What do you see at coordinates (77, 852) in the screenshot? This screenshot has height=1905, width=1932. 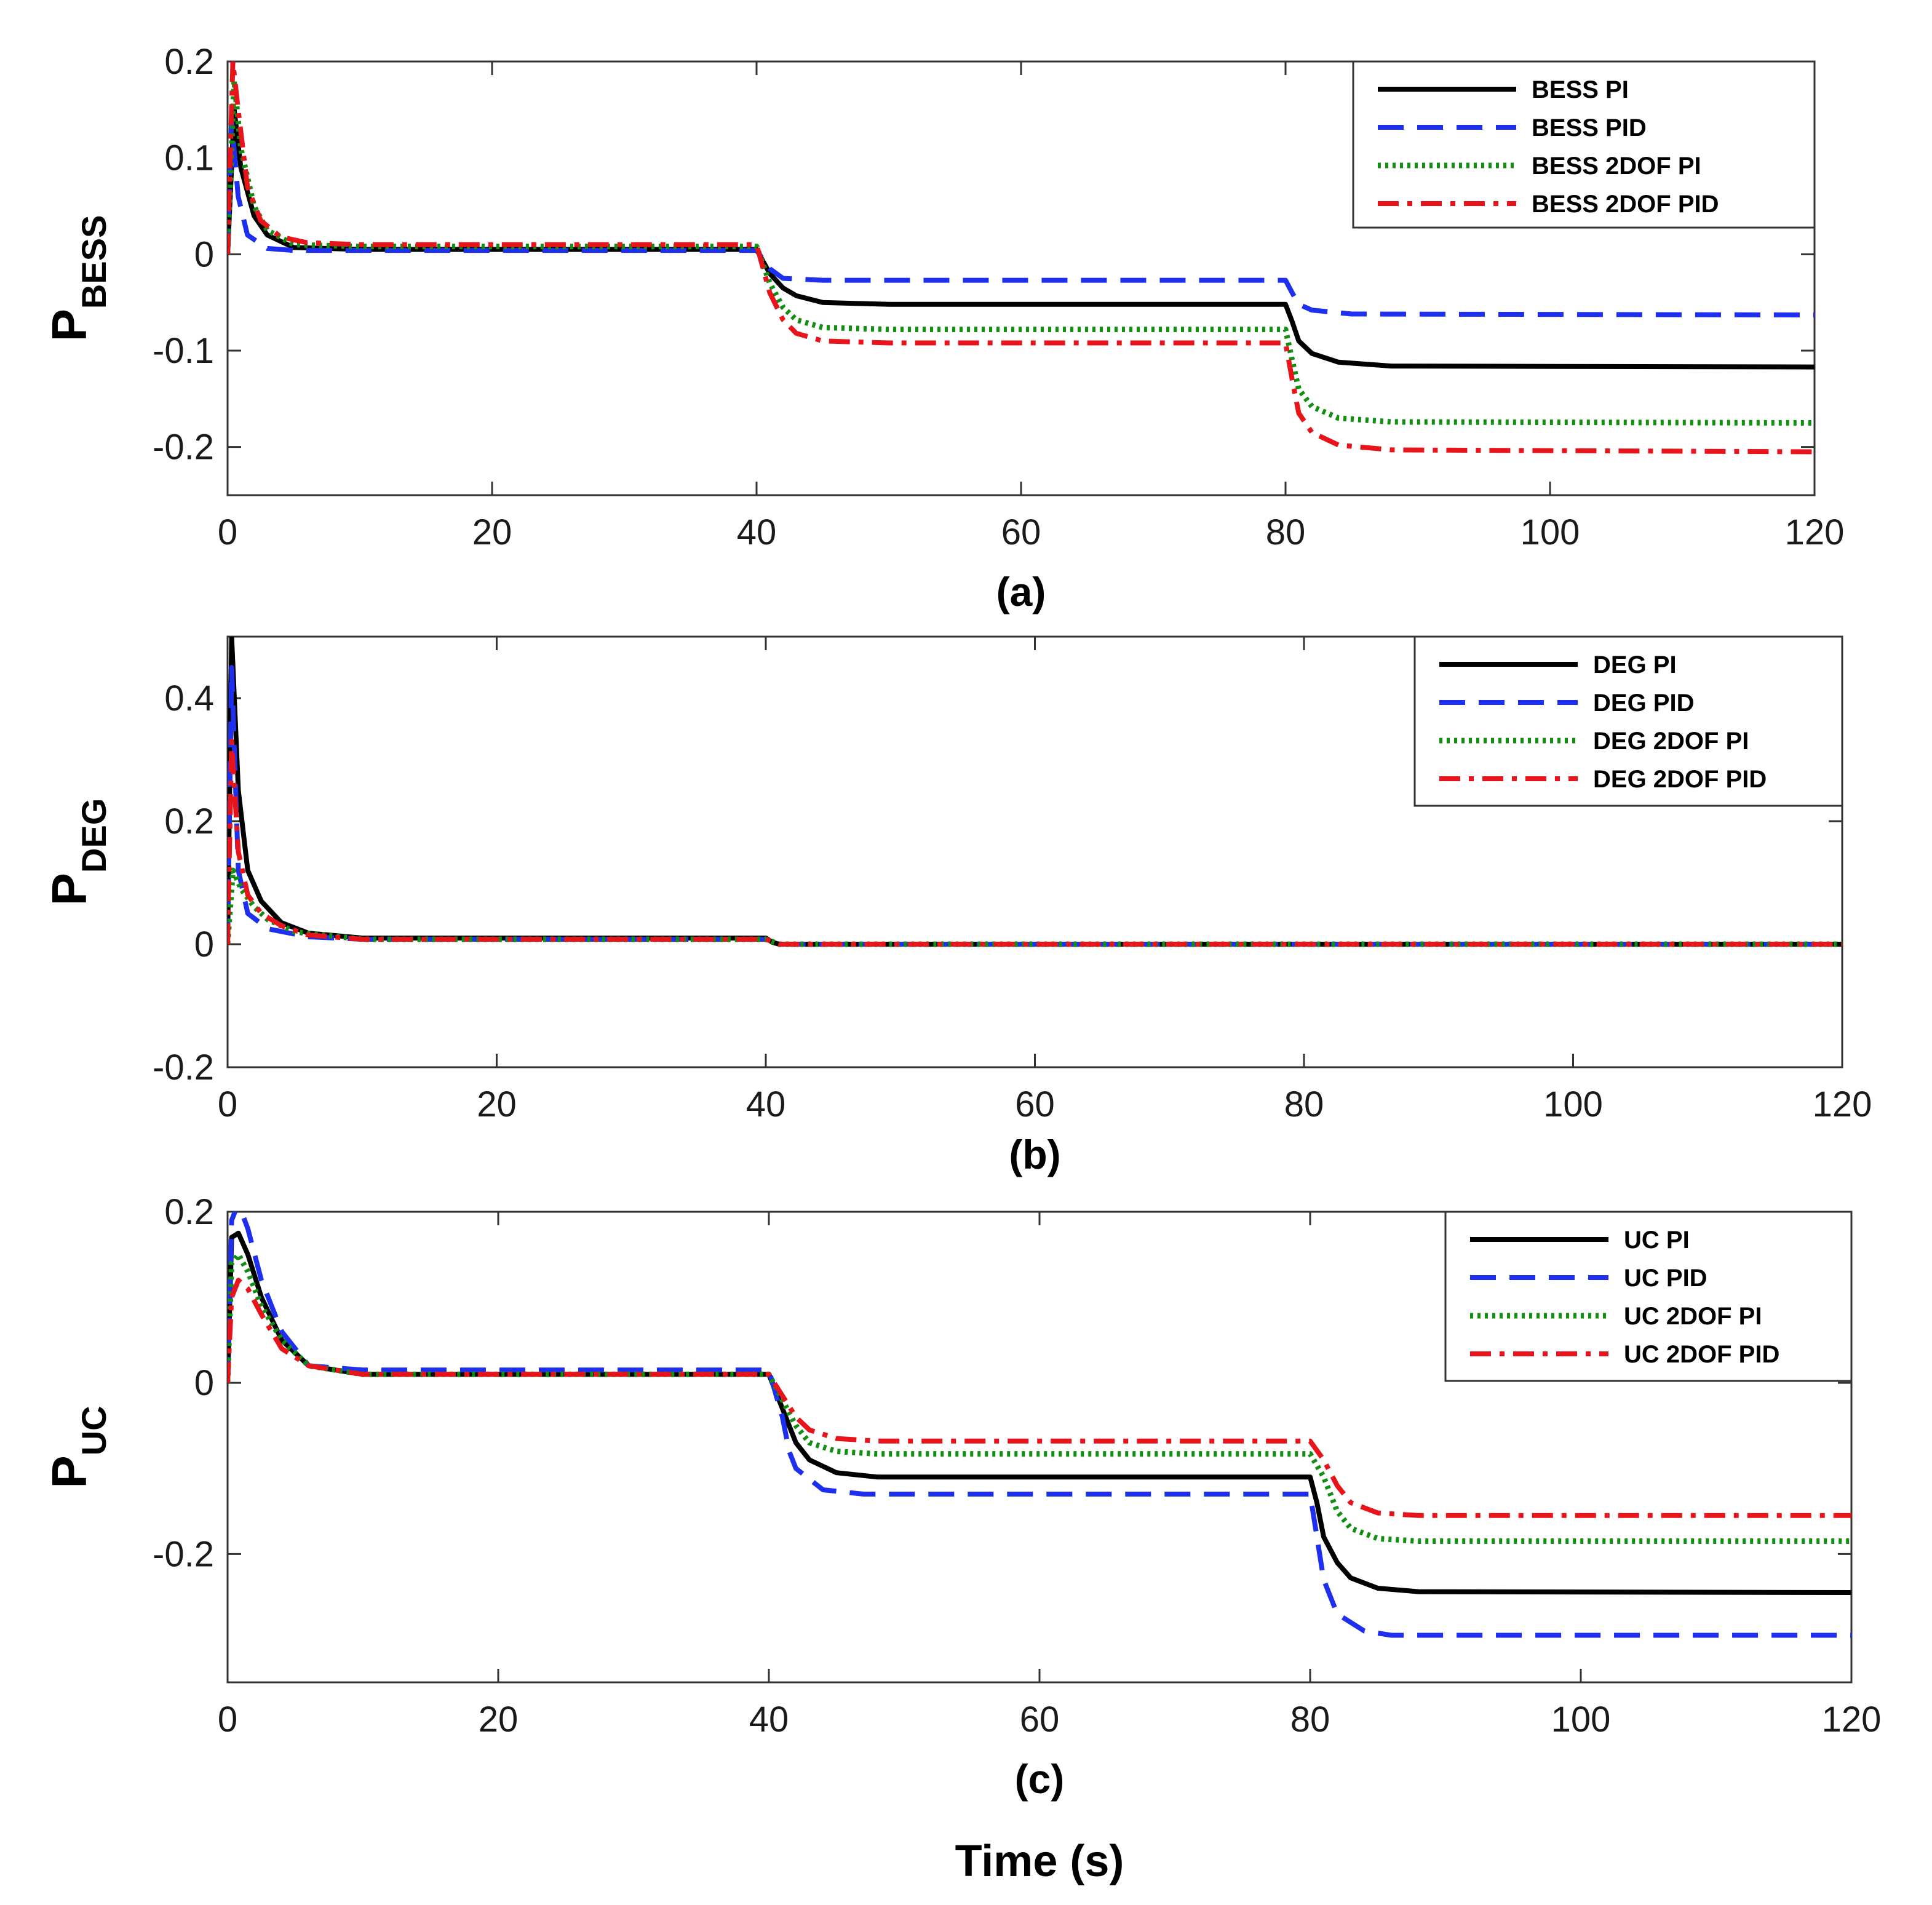 I see `y-axis-label: PDEG` at bounding box center [77, 852].